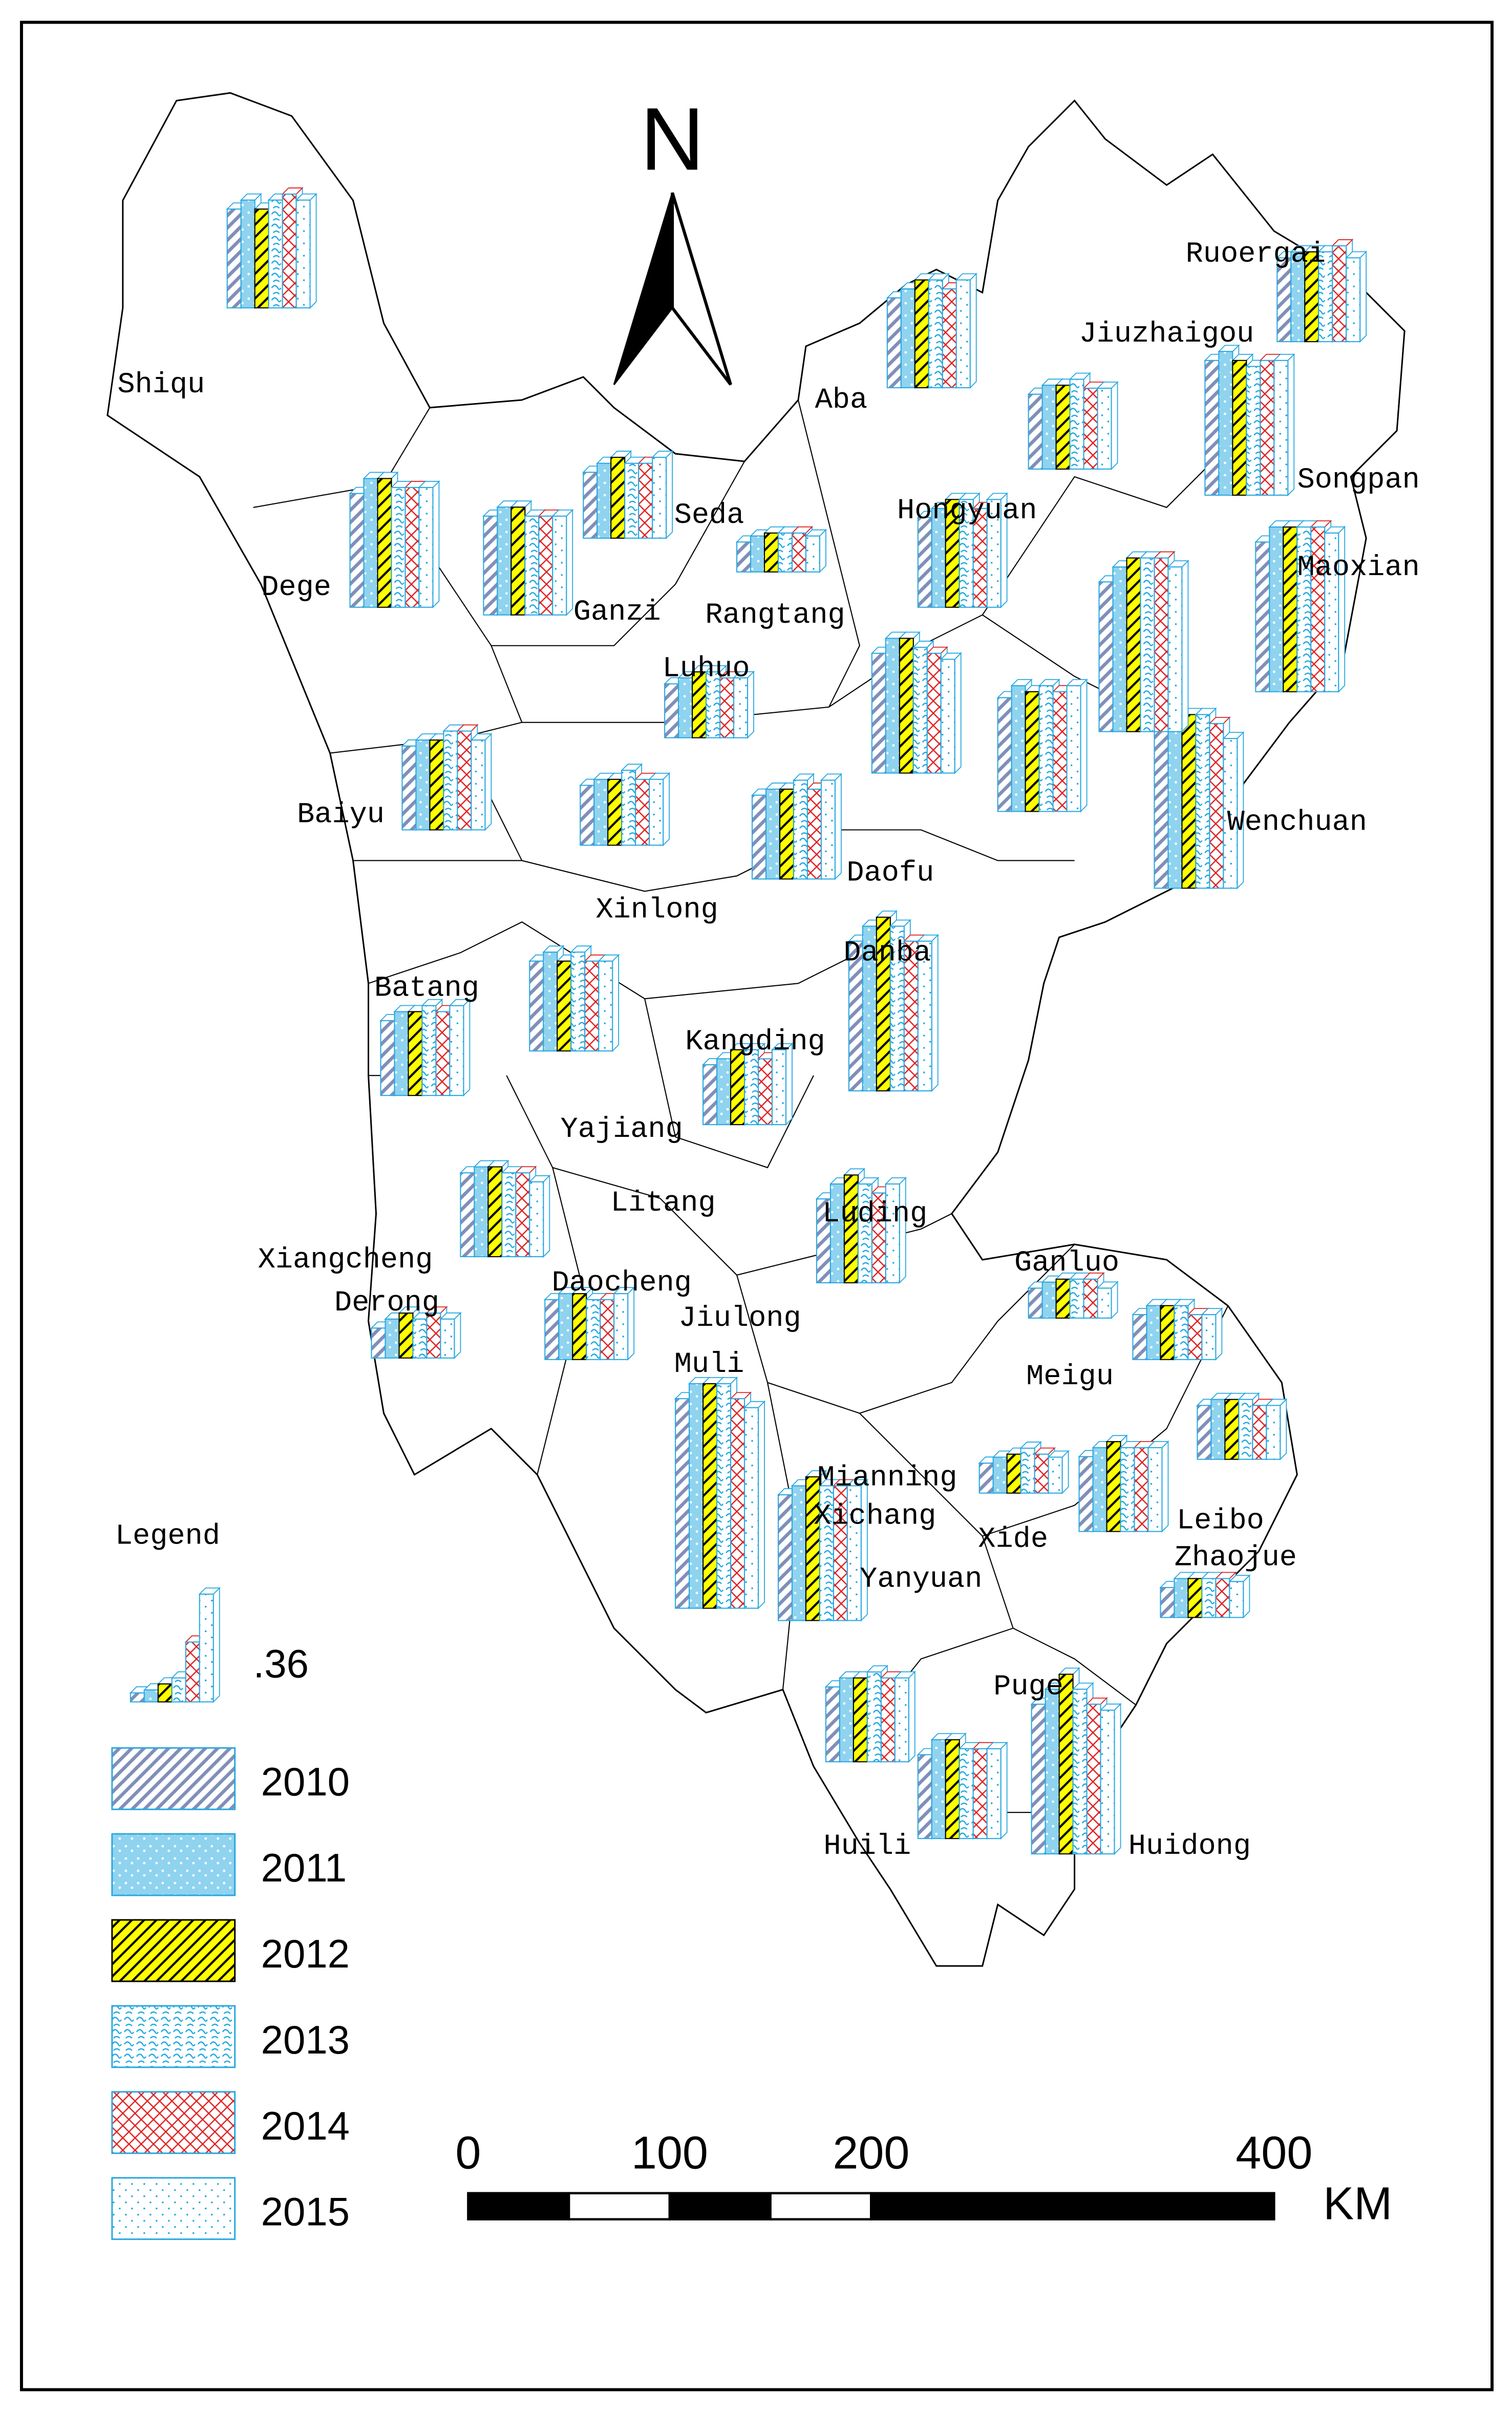 Image resolution: width=1512 pixels, height=2412 pixels. Describe the element at coordinates (657, 910) in the screenshot. I see `county-label: Xinlong` at that location.